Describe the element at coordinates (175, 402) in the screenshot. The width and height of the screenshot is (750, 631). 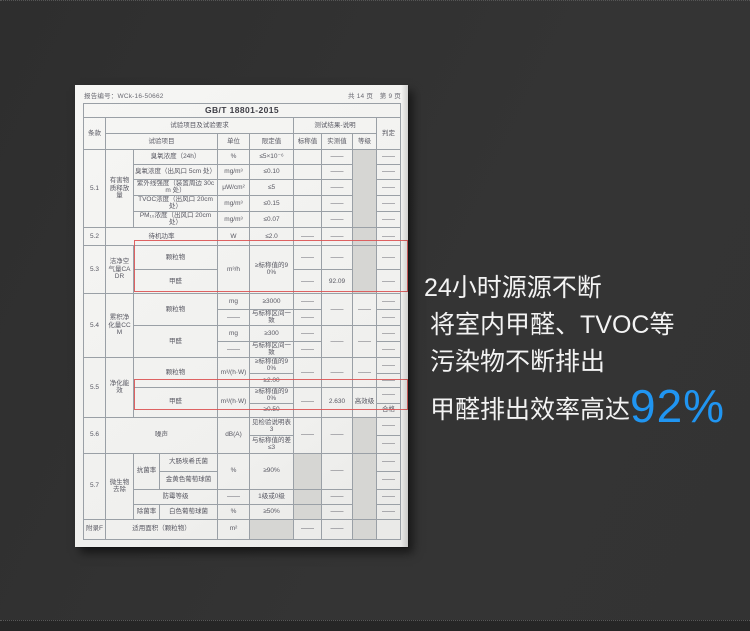
I see `item-eff-formaldehyde: 甲醛` at that location.